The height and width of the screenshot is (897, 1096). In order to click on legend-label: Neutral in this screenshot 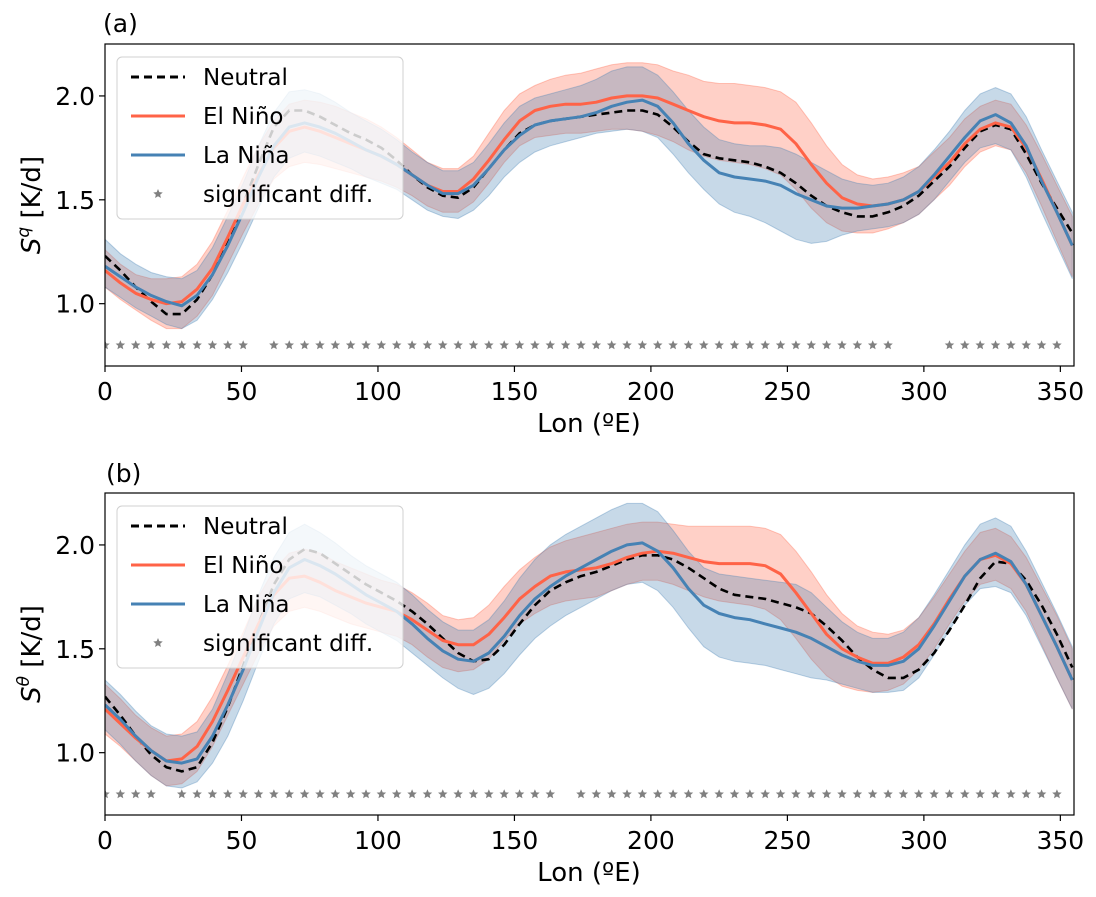, I will do `click(245, 527)`.